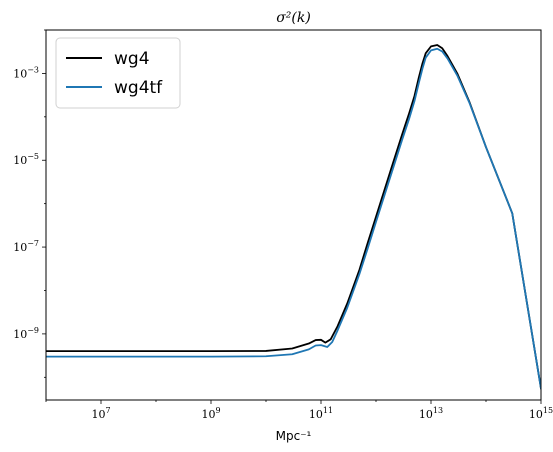  I want to click on x-tick-label: 10¹⁵, so click(541, 413).